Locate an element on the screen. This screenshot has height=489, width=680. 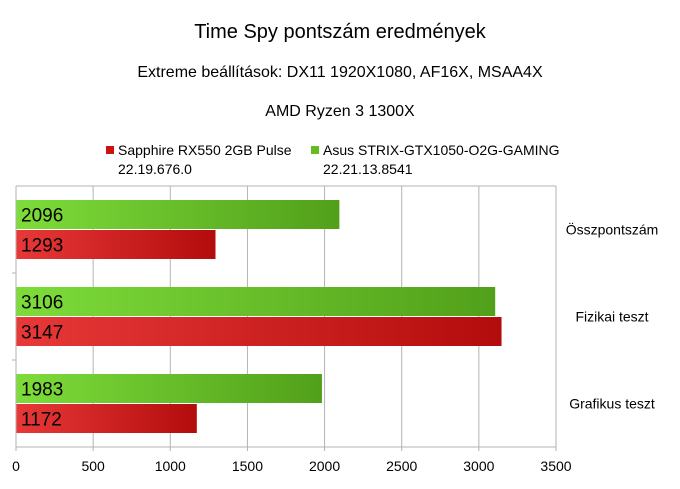
data-label: 2096 is located at coordinates (42, 216).